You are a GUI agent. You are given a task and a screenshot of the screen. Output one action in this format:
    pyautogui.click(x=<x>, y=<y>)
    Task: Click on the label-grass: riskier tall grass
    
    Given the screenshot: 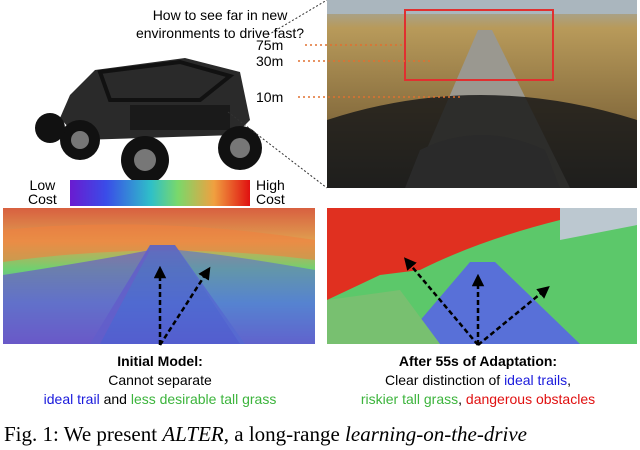 What is the action you would take?
    pyautogui.click(x=409, y=399)
    